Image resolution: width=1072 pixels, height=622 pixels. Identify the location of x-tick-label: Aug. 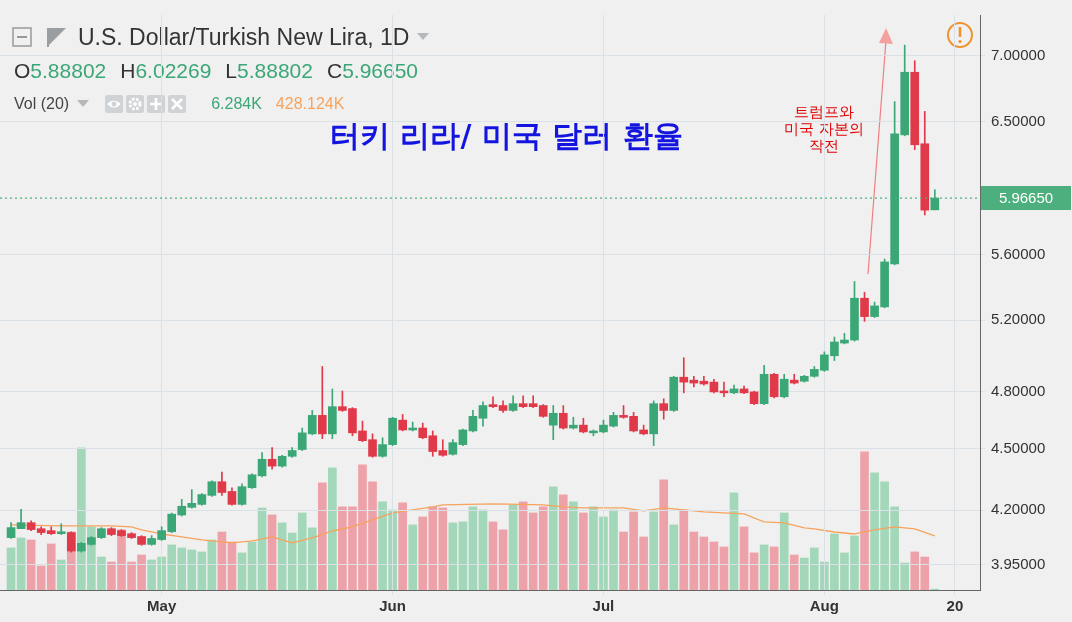
(824, 606).